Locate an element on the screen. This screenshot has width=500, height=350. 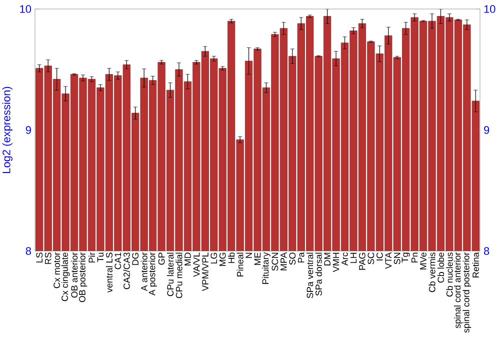
x-tick-label: spinal cord posterior is located at coordinates (467, 292).